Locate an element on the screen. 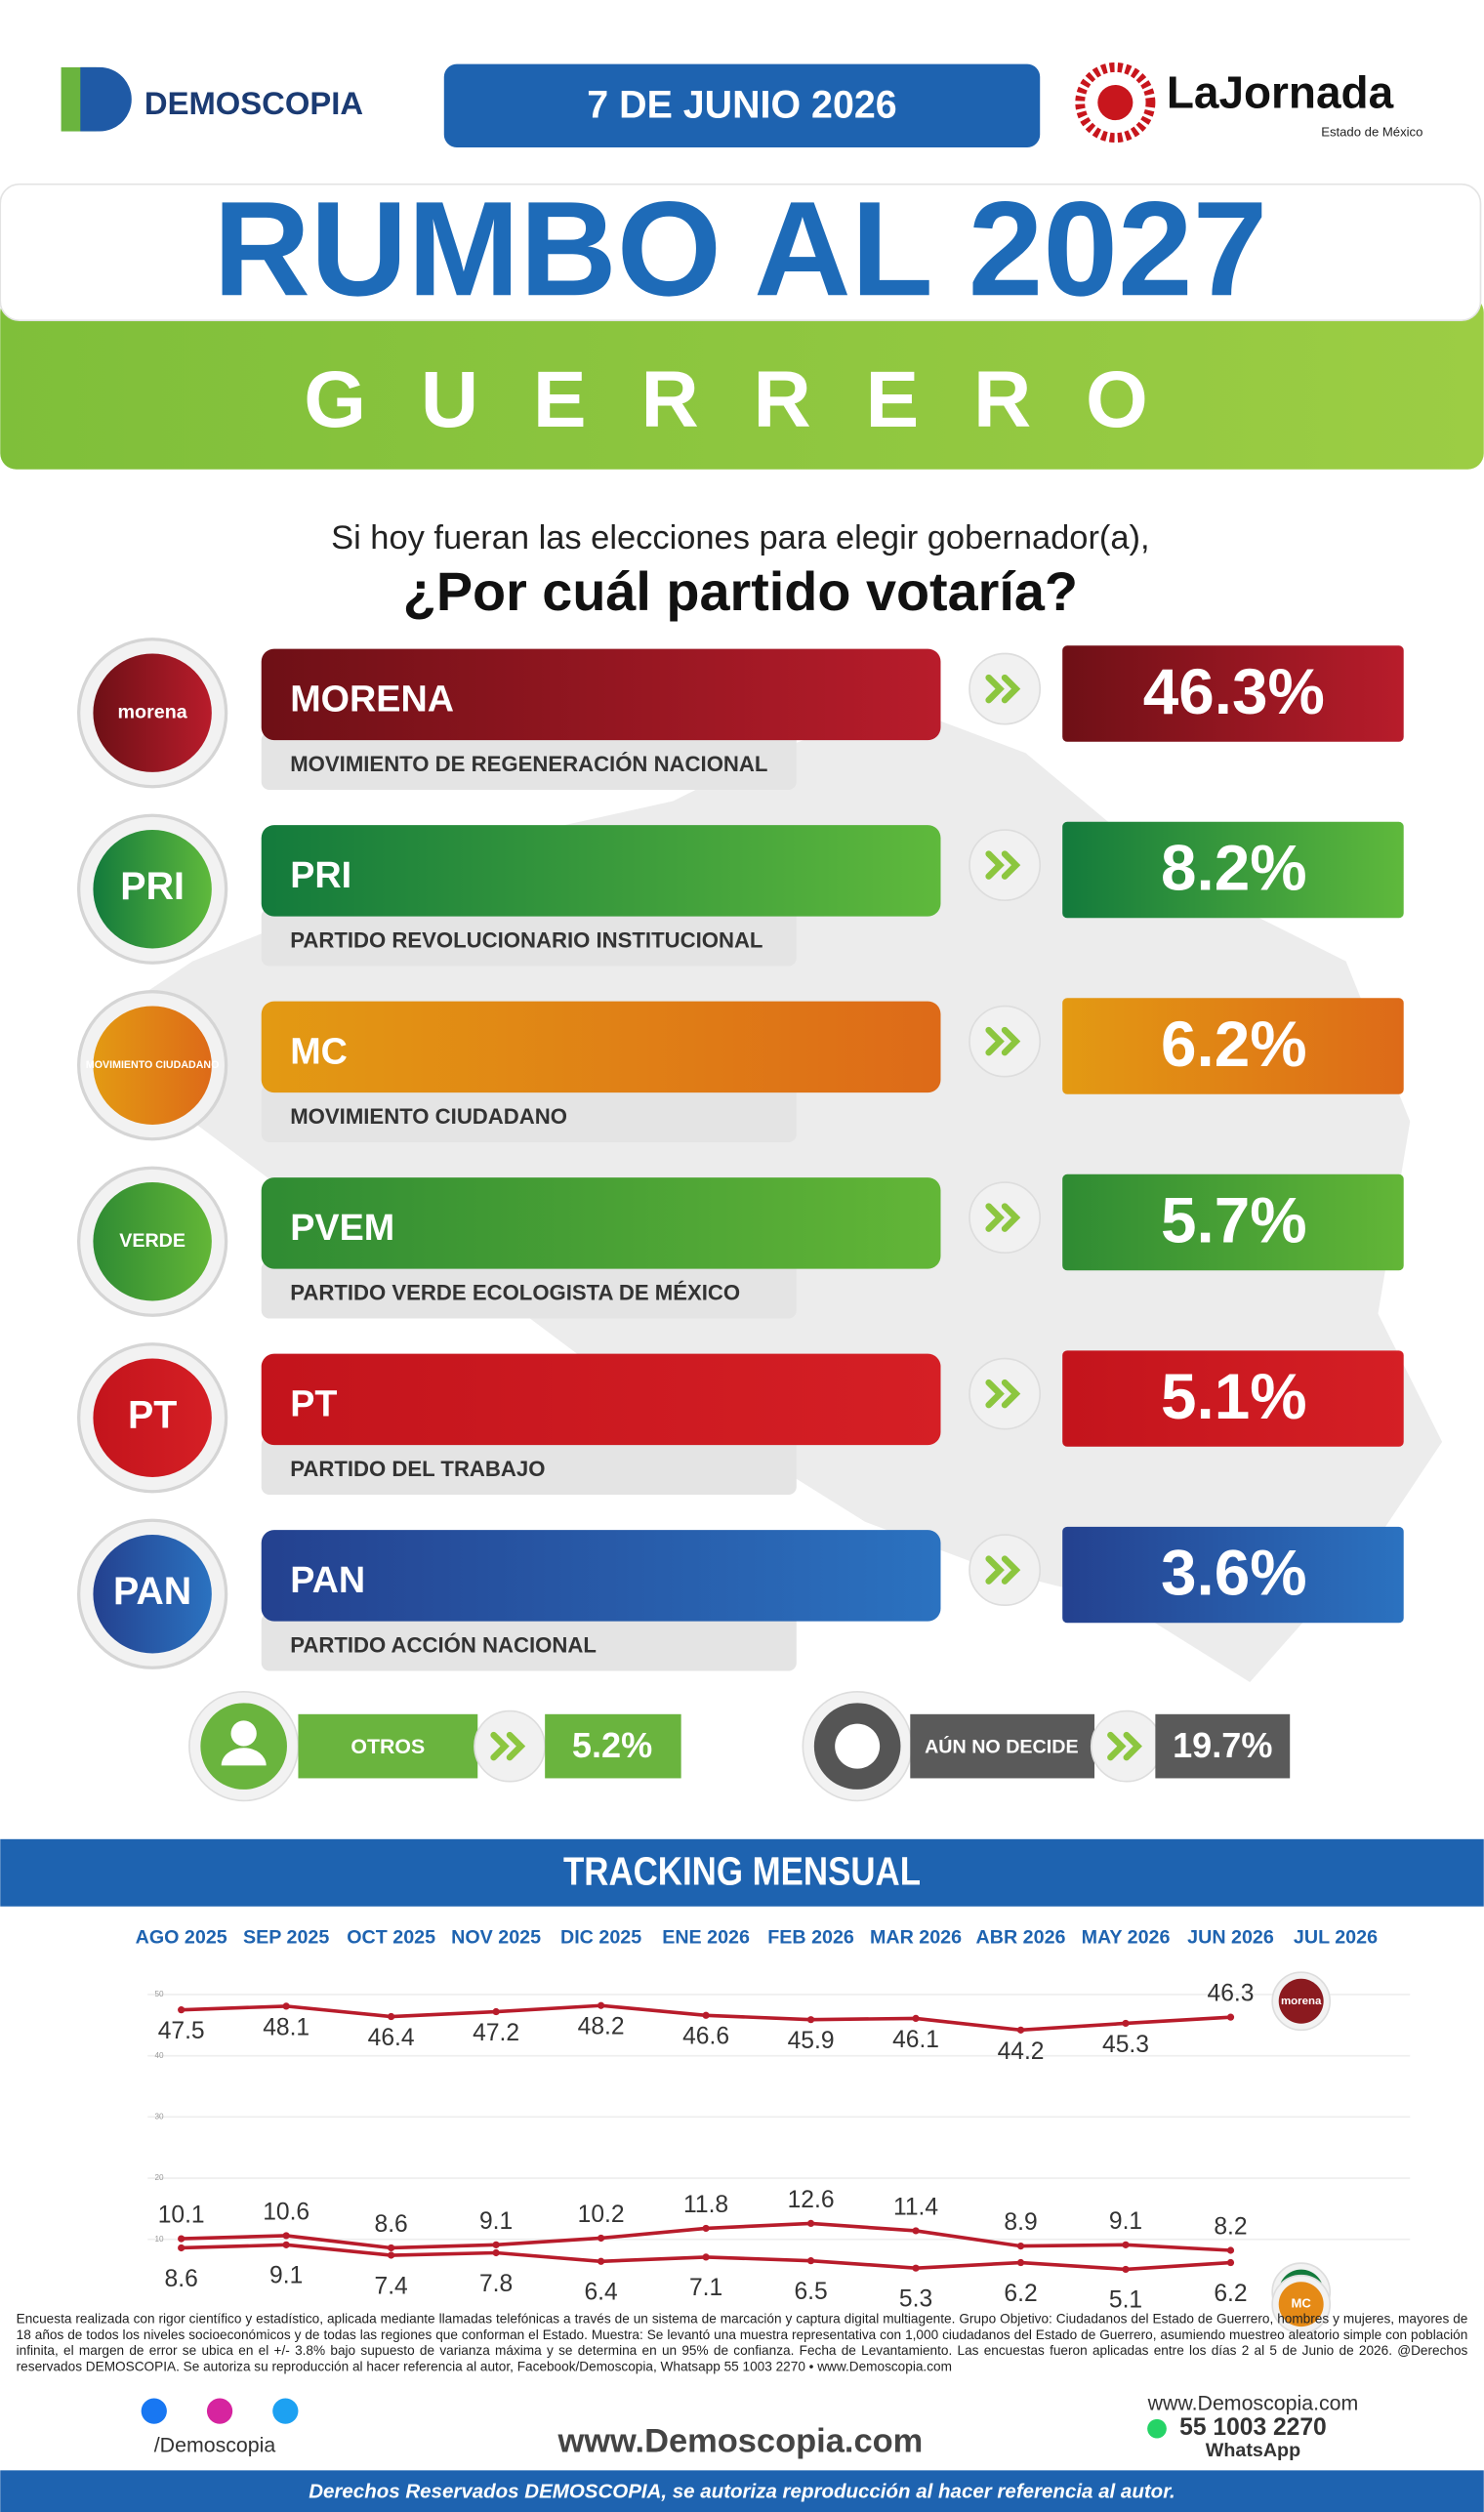  logo-mark is located at coordinates (106, 99).